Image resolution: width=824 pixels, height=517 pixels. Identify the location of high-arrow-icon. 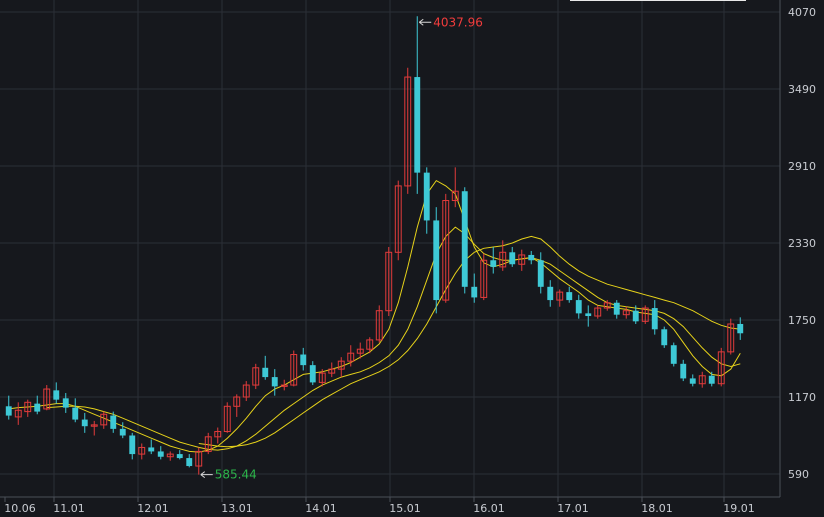
(425, 22).